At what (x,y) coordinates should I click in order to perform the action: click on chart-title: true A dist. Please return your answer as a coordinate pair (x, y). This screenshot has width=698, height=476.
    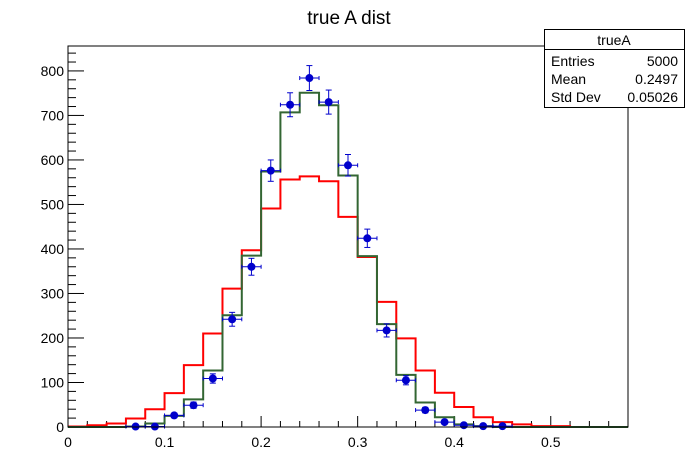
    Looking at the image, I should click on (349, 18).